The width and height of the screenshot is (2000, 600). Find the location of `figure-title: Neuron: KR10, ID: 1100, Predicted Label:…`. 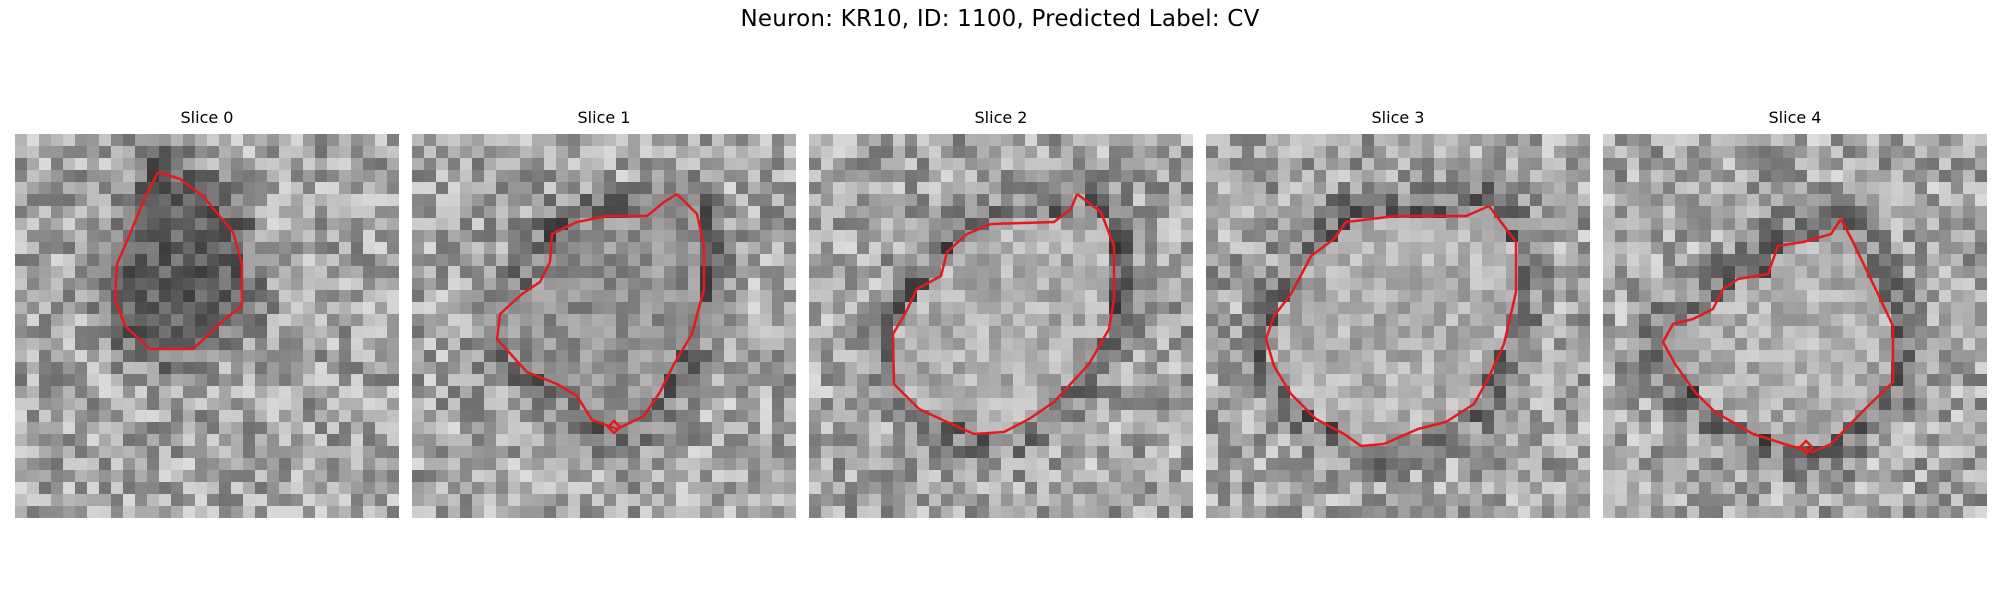

figure-title: Neuron: KR10, ID: 1100, Predicted Label:… is located at coordinates (1000, 19).